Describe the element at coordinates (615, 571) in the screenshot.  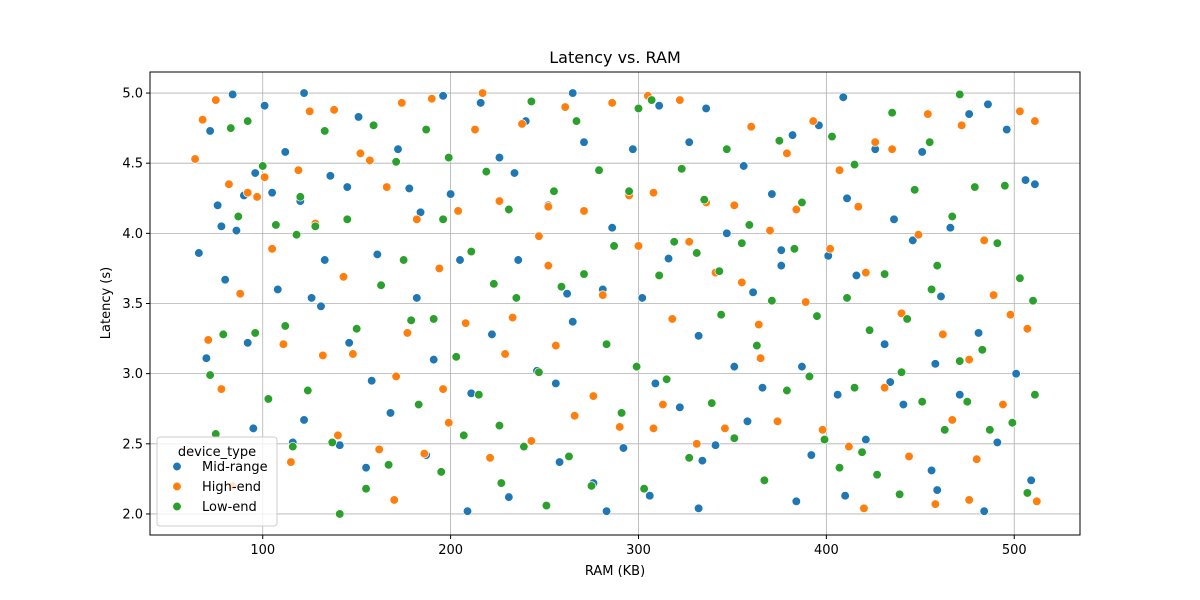
I see `x-axis-label: RAM (KB)` at that location.